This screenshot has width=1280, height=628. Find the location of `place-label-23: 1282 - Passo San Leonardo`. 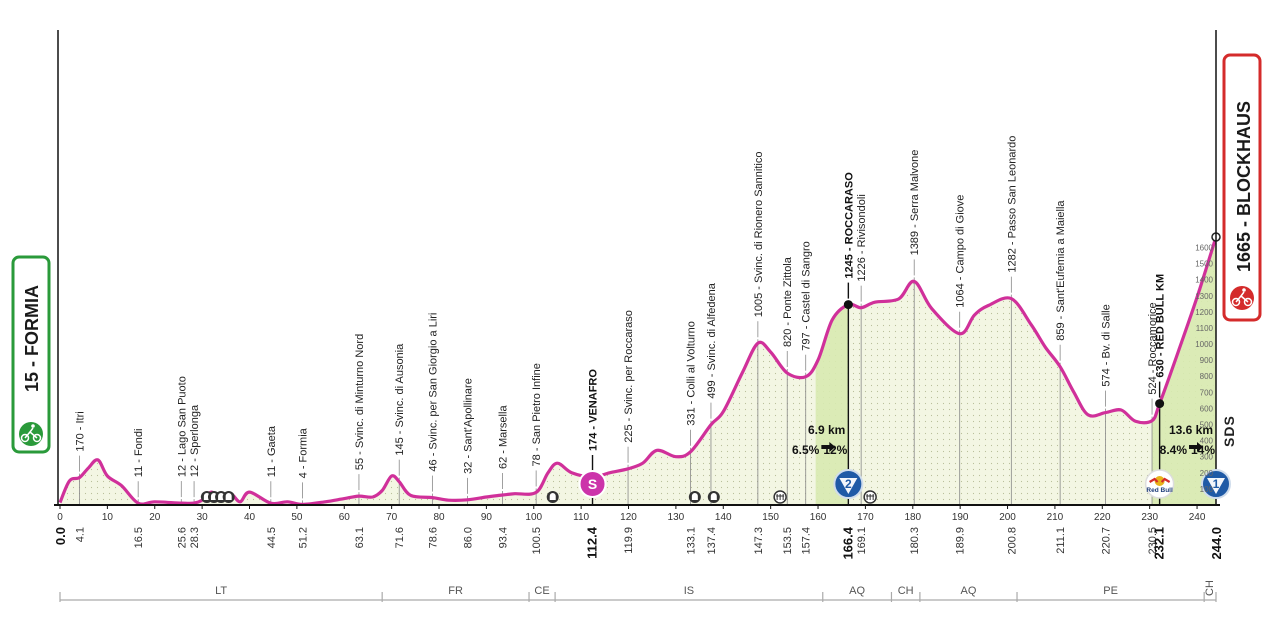

place-label-23: 1282 - Passo San Leonardo is located at coordinates (1012, 204).